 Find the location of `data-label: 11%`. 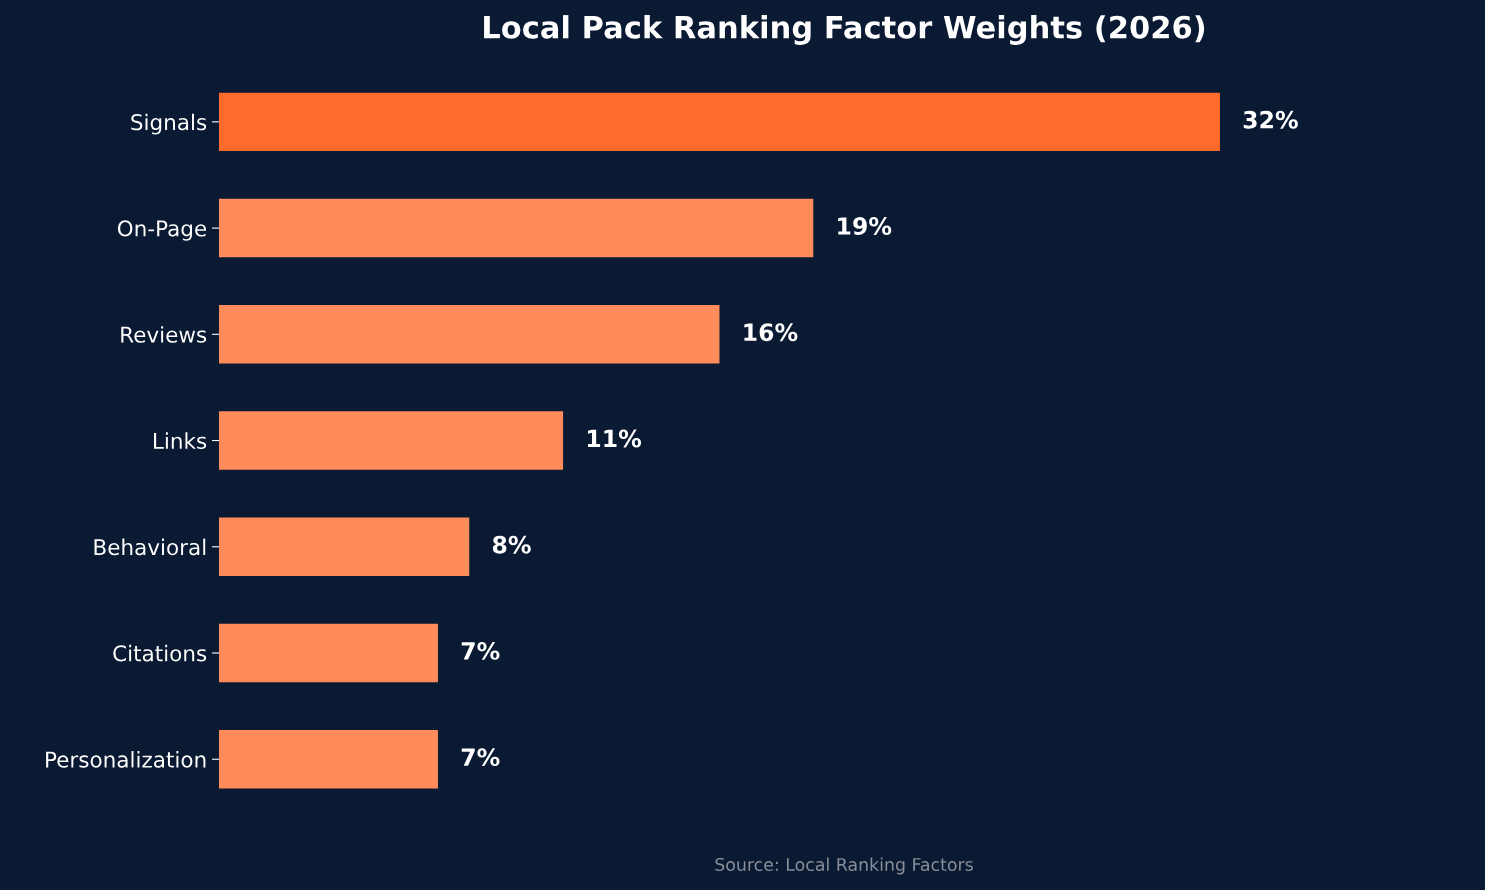

data-label: 11% is located at coordinates (614, 438).